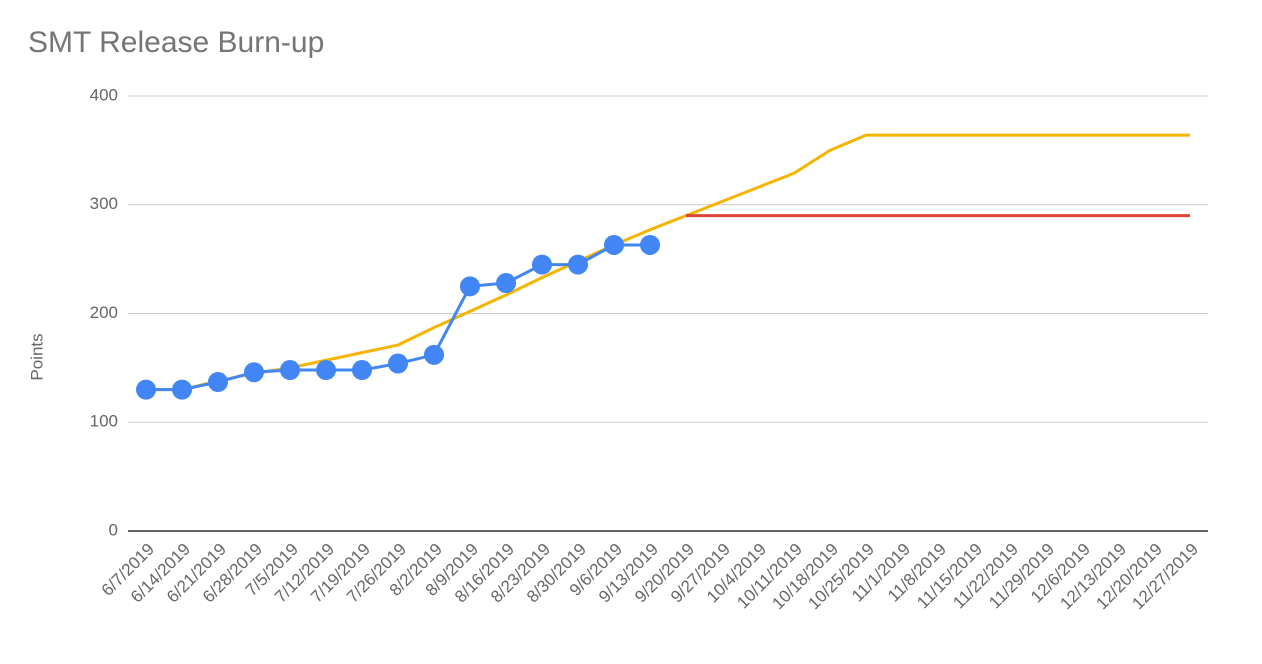 This screenshot has width=1262, height=664. What do you see at coordinates (104, 94) in the screenshot?
I see `y-tick-label: 400` at bounding box center [104, 94].